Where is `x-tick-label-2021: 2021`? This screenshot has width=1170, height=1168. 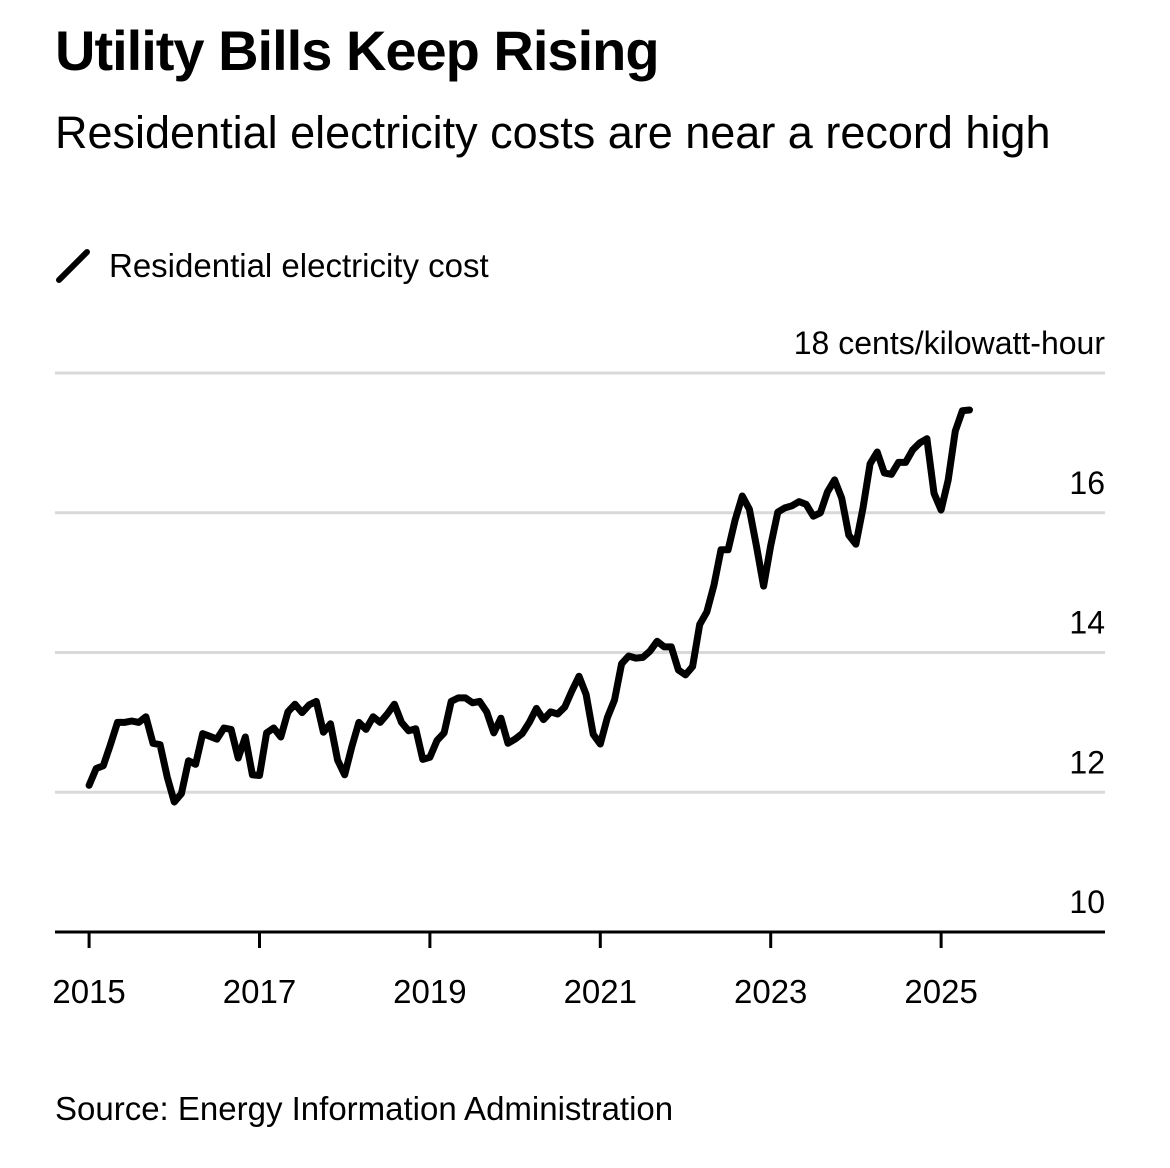
x-tick-label-2021: 2021 is located at coordinates (600, 991).